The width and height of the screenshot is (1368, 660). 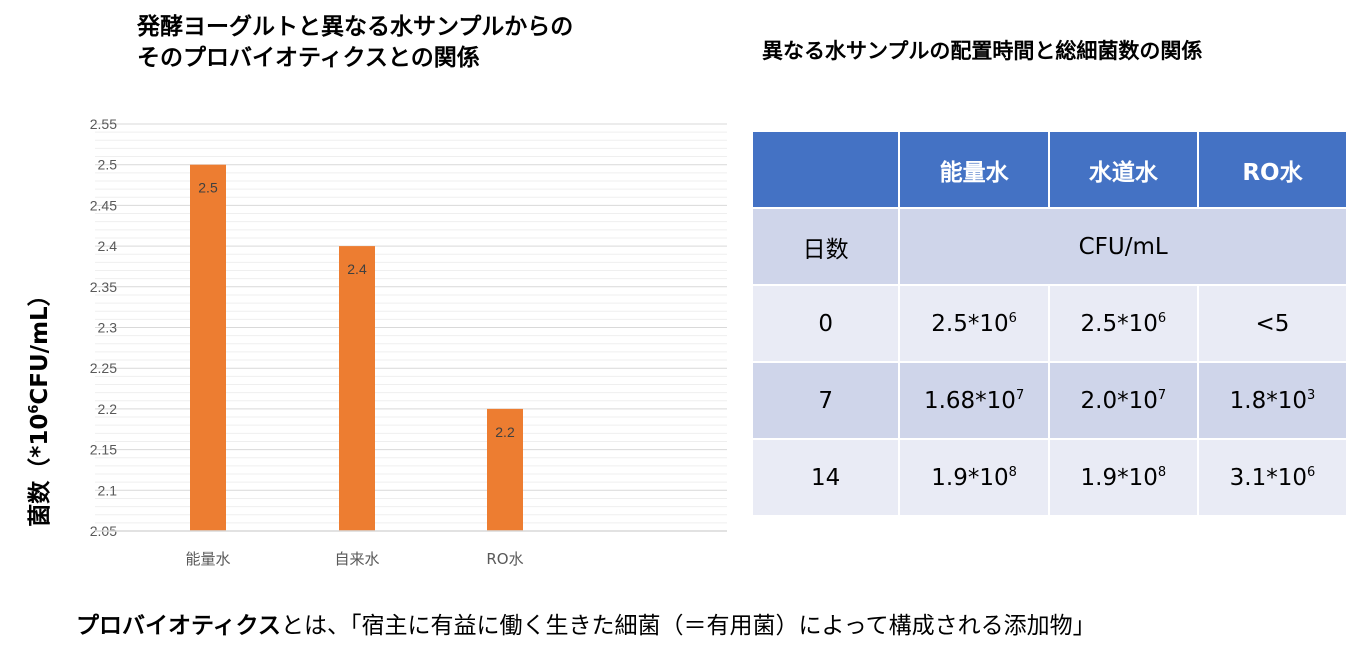 I want to click on data-label: 2.2, so click(x=505, y=432).